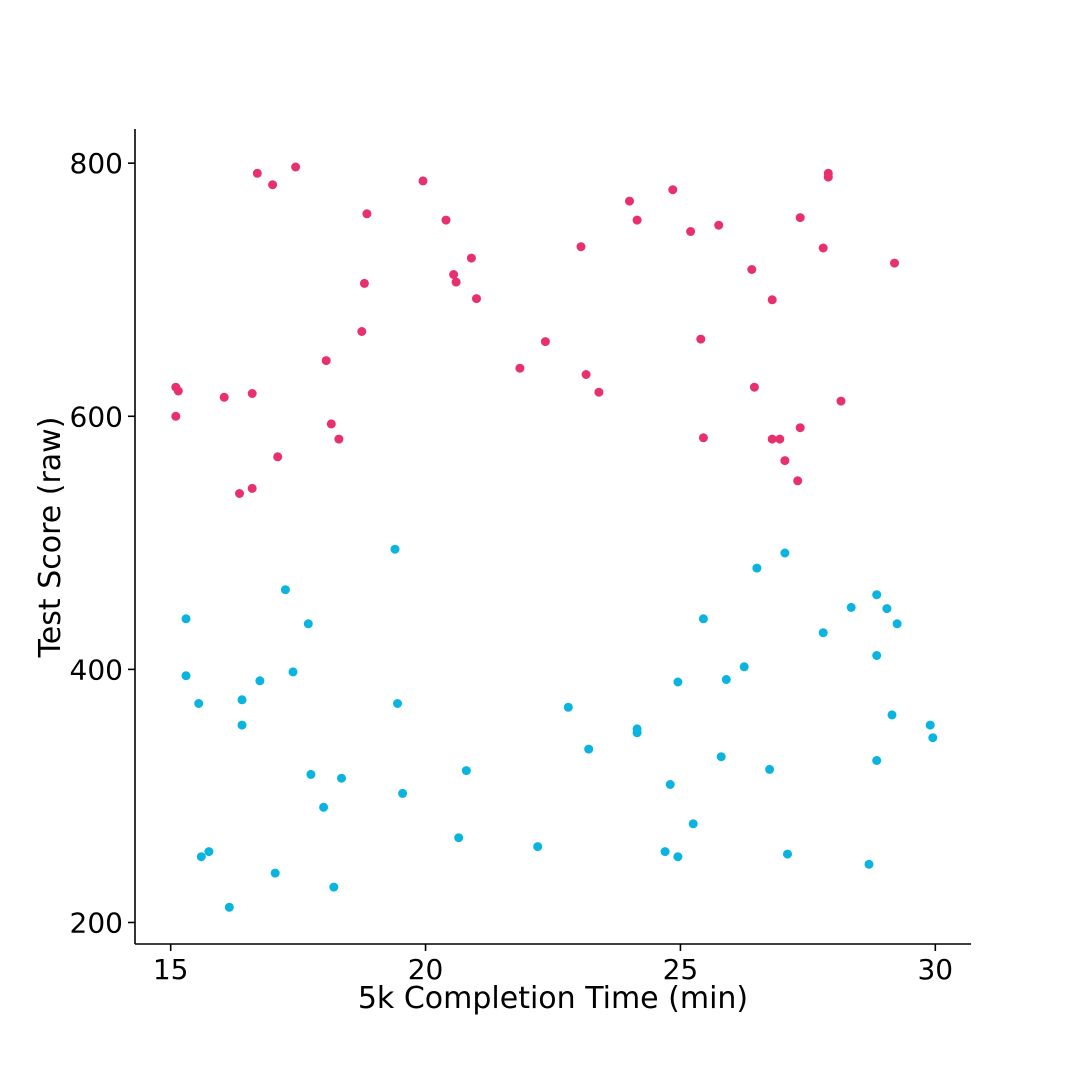 The height and width of the screenshot is (1080, 1080). I want to click on y-tick-label: 600, so click(96, 416).